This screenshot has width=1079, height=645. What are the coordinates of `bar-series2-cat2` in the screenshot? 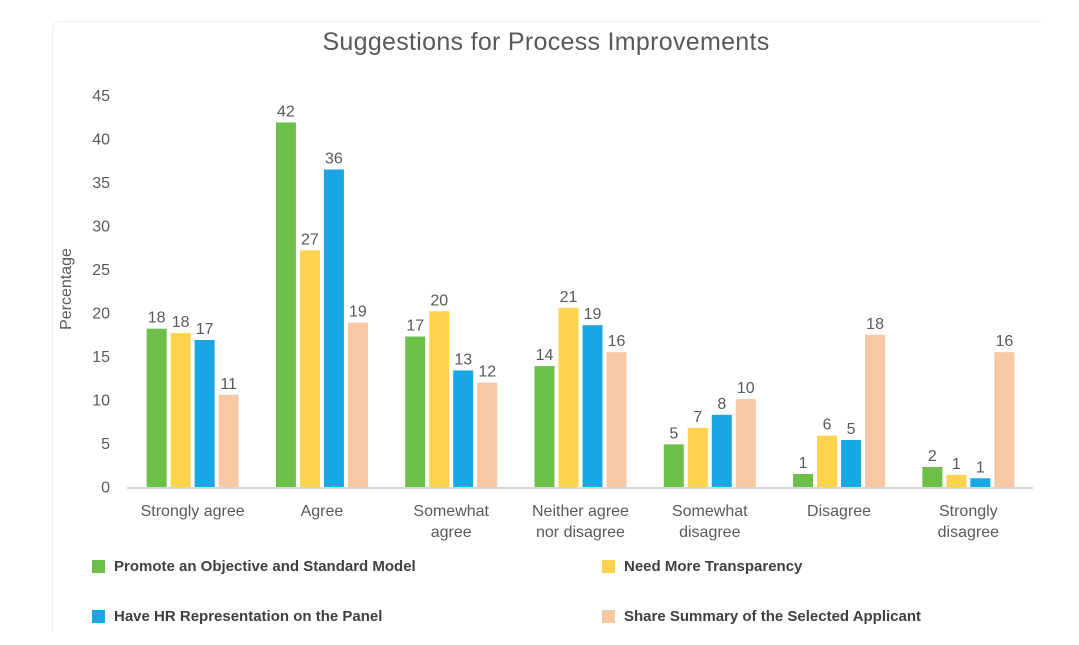 It's located at (463, 428).